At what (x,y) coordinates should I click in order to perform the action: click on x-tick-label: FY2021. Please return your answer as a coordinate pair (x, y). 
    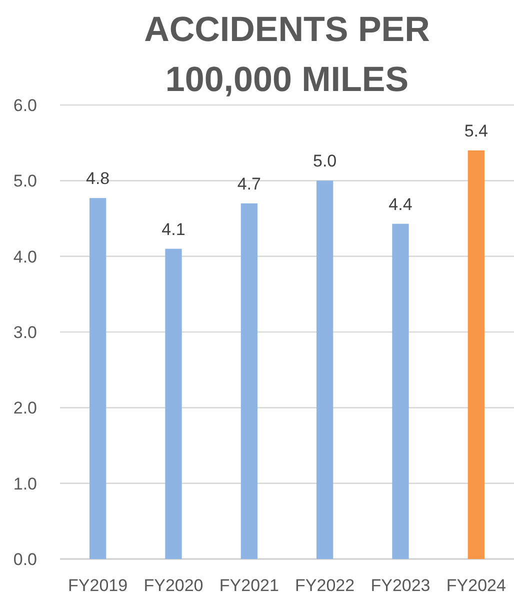
    Looking at the image, I should click on (249, 585).